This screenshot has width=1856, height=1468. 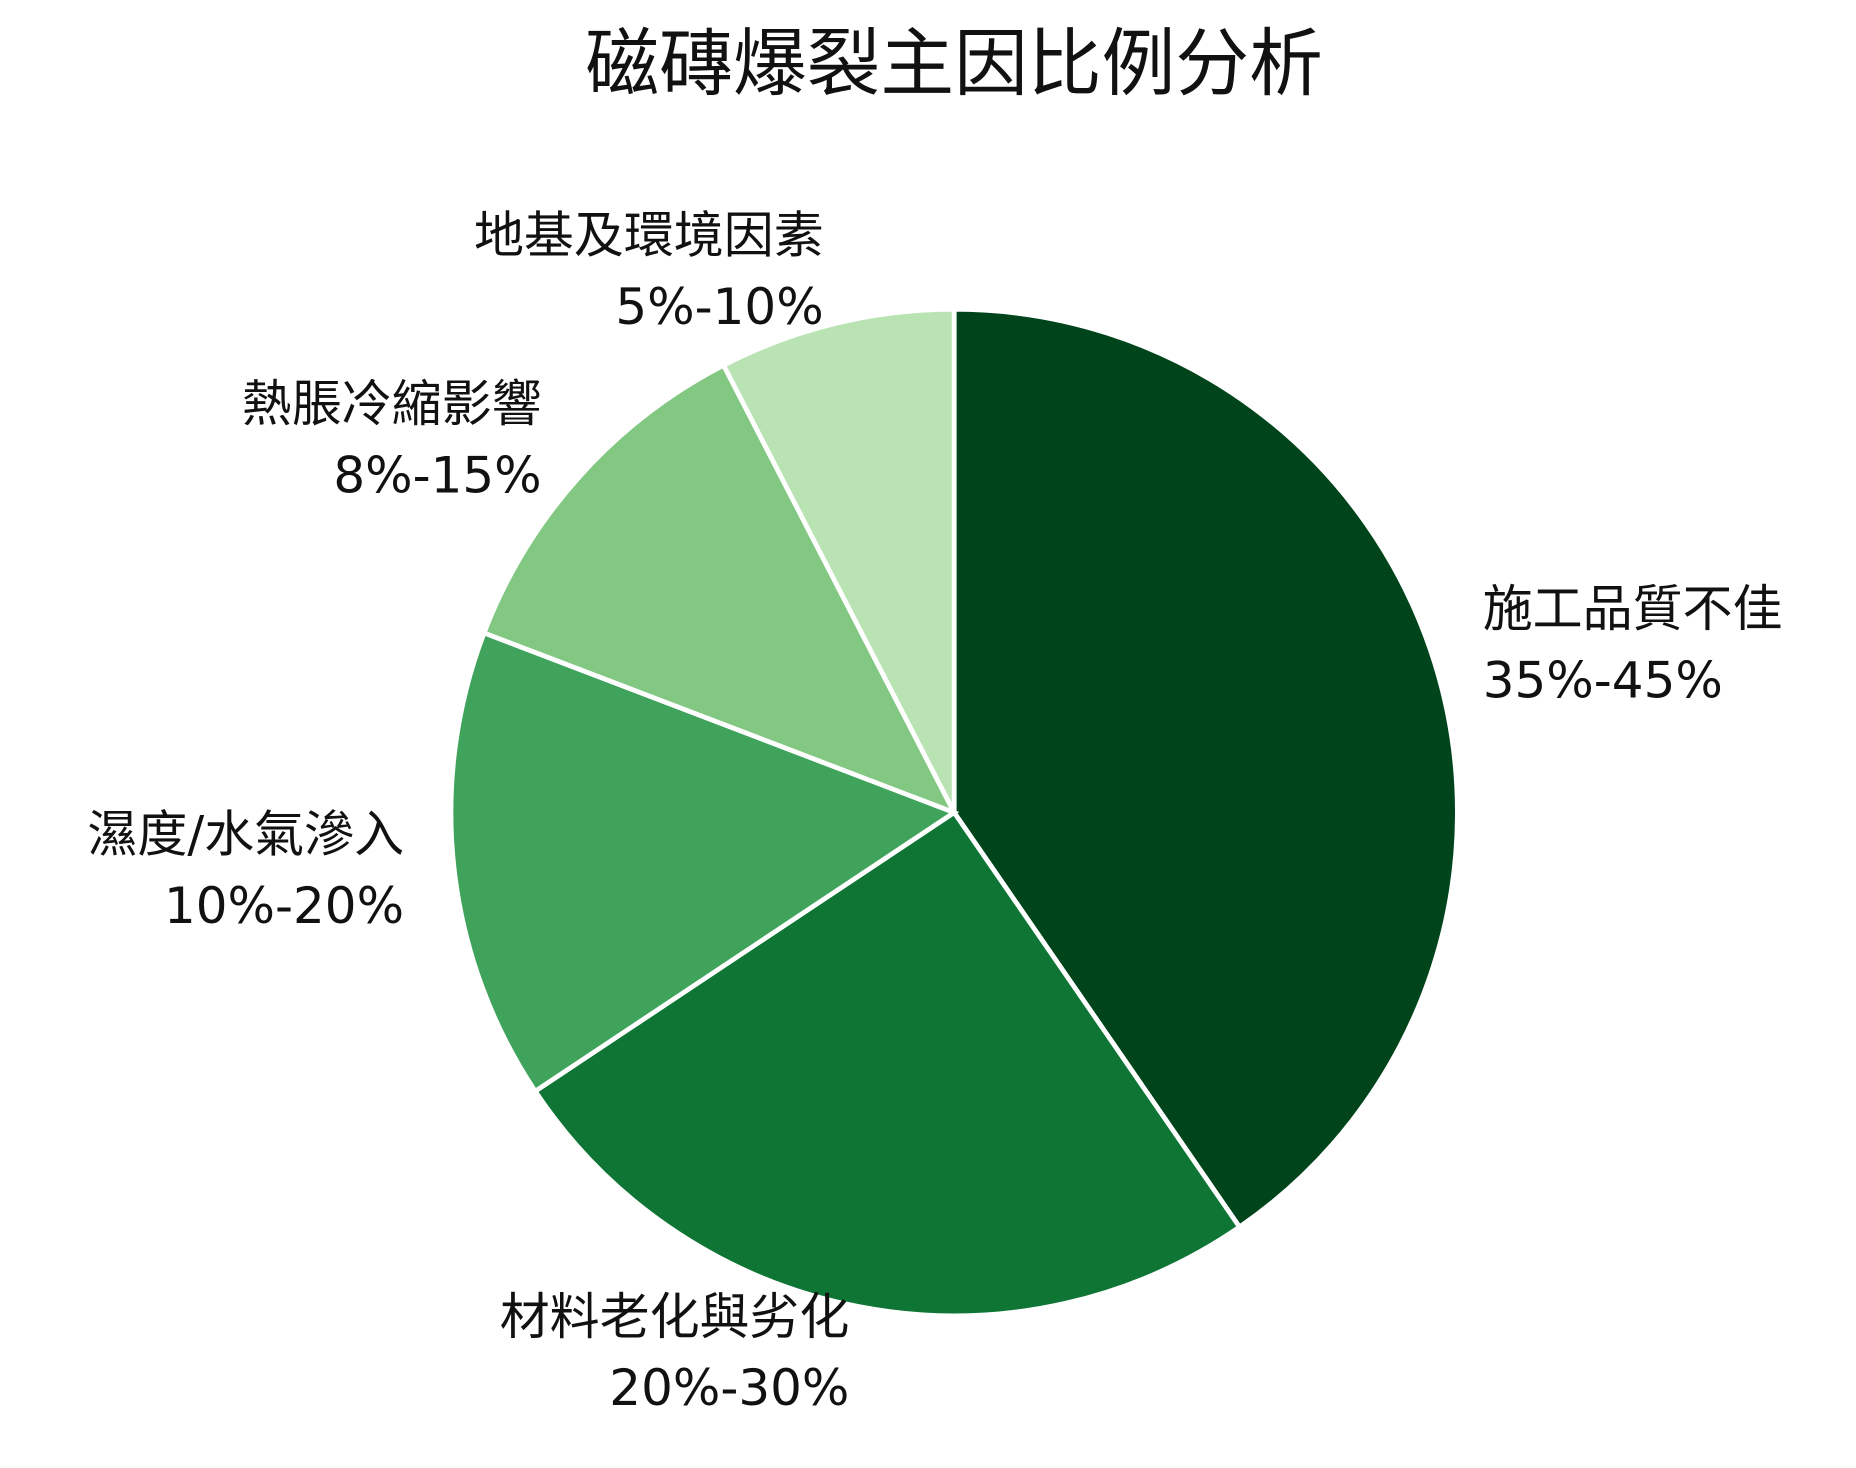 I want to click on value-label: 8%-15%, so click(x=437, y=476).